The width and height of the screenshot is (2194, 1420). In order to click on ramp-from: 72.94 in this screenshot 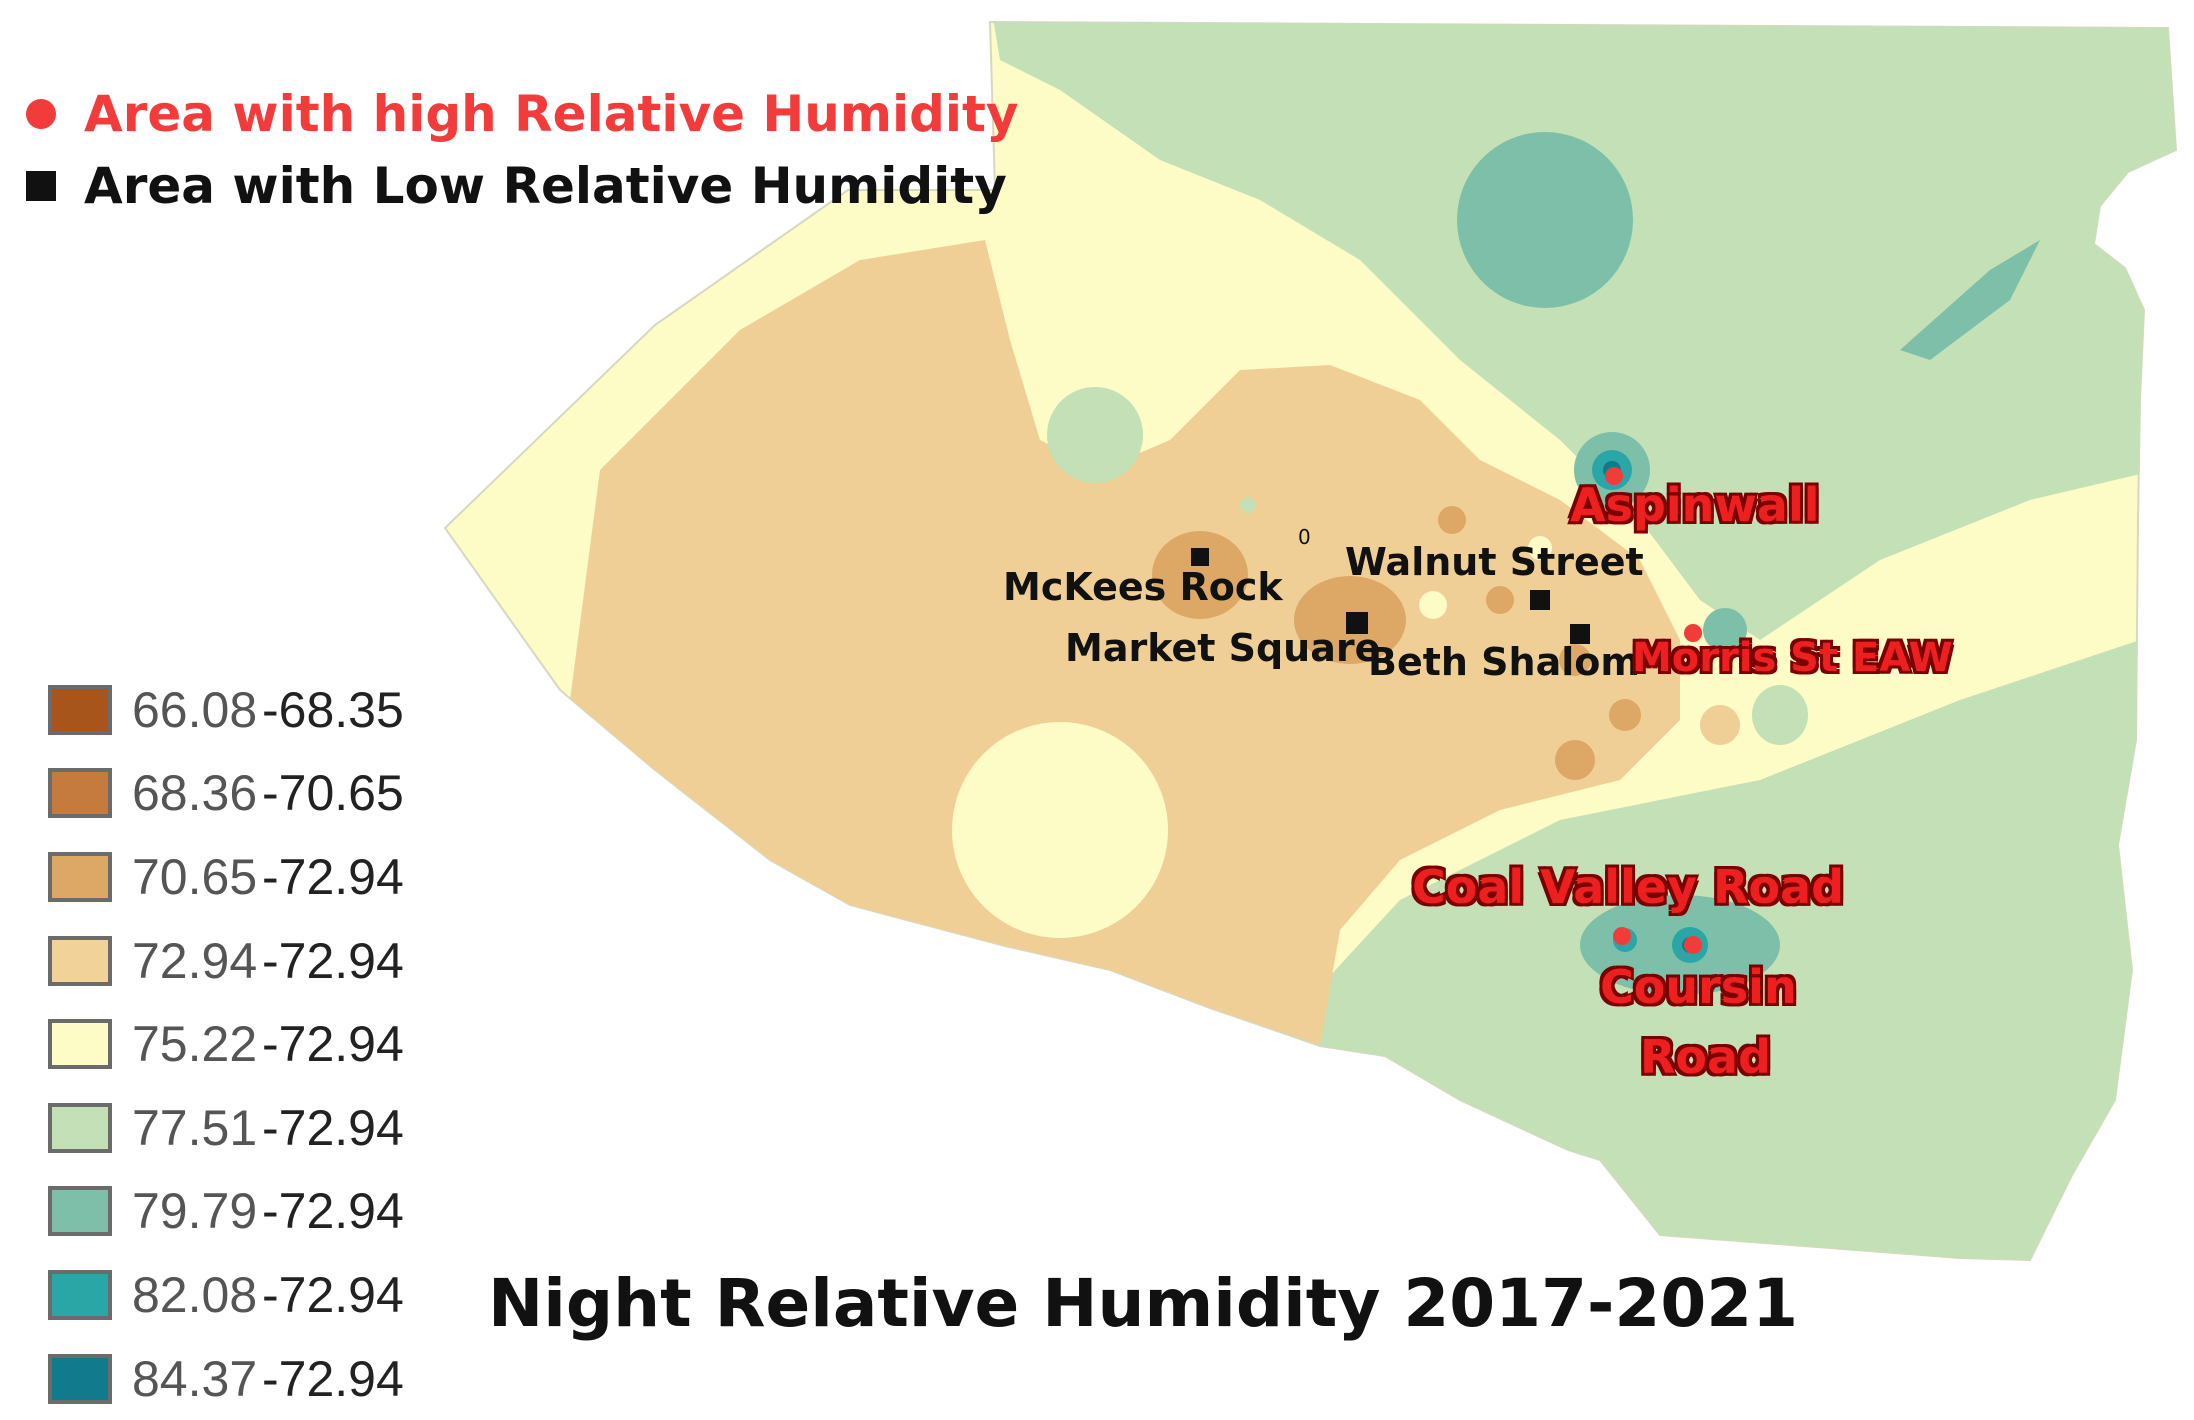, I will do `click(195, 960)`.